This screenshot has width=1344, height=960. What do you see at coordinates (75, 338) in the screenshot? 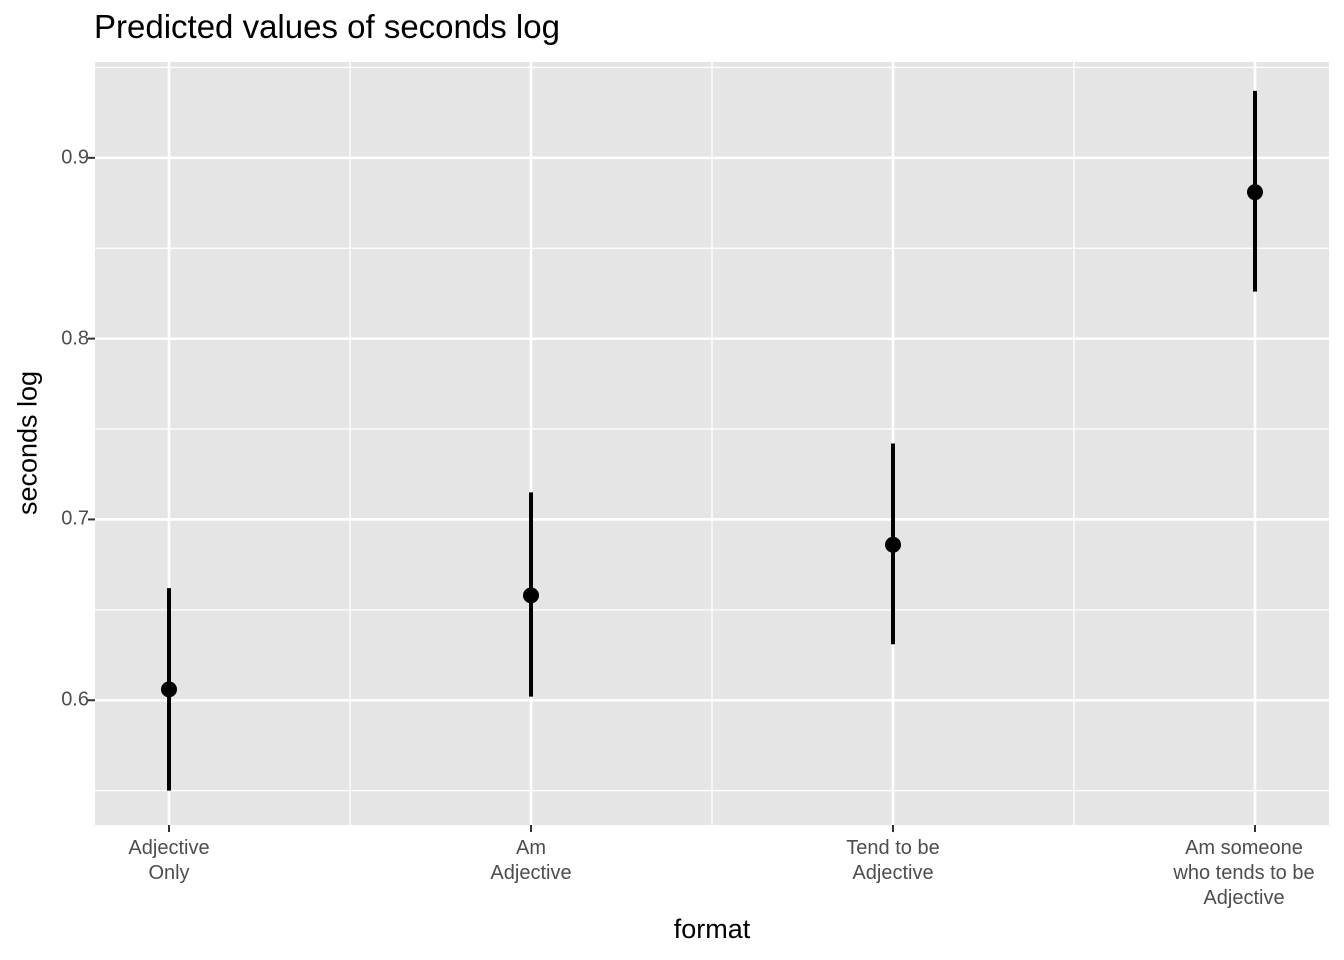
I see `y-tick-label: 0.8` at bounding box center [75, 338].